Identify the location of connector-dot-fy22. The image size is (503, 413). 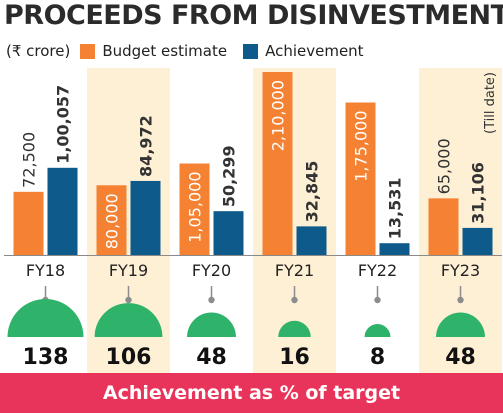
(377, 300).